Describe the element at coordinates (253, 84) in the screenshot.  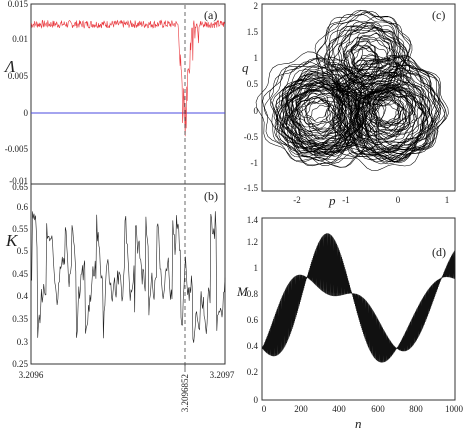
I see `panel-c-ytick-3: 0.5` at that location.